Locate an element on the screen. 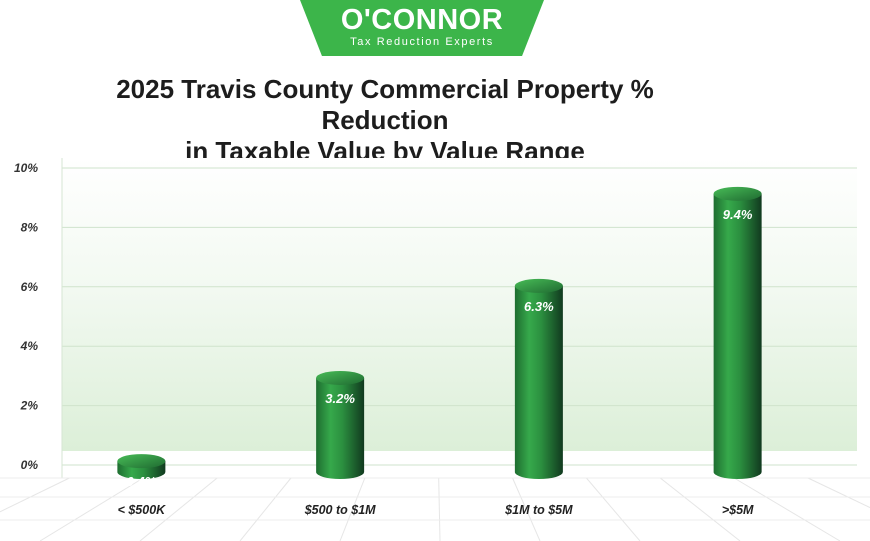  y-tick-label: 8% is located at coordinates (30, 227).